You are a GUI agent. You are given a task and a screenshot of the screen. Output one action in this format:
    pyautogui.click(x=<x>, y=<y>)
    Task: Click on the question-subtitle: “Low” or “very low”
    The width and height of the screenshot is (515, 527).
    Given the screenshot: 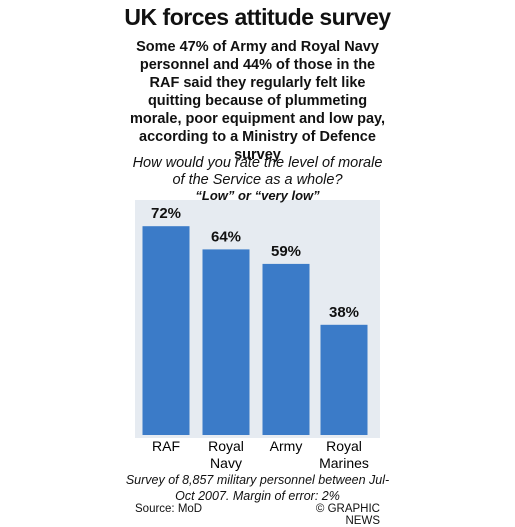 What is the action you would take?
    pyautogui.click(x=257, y=195)
    